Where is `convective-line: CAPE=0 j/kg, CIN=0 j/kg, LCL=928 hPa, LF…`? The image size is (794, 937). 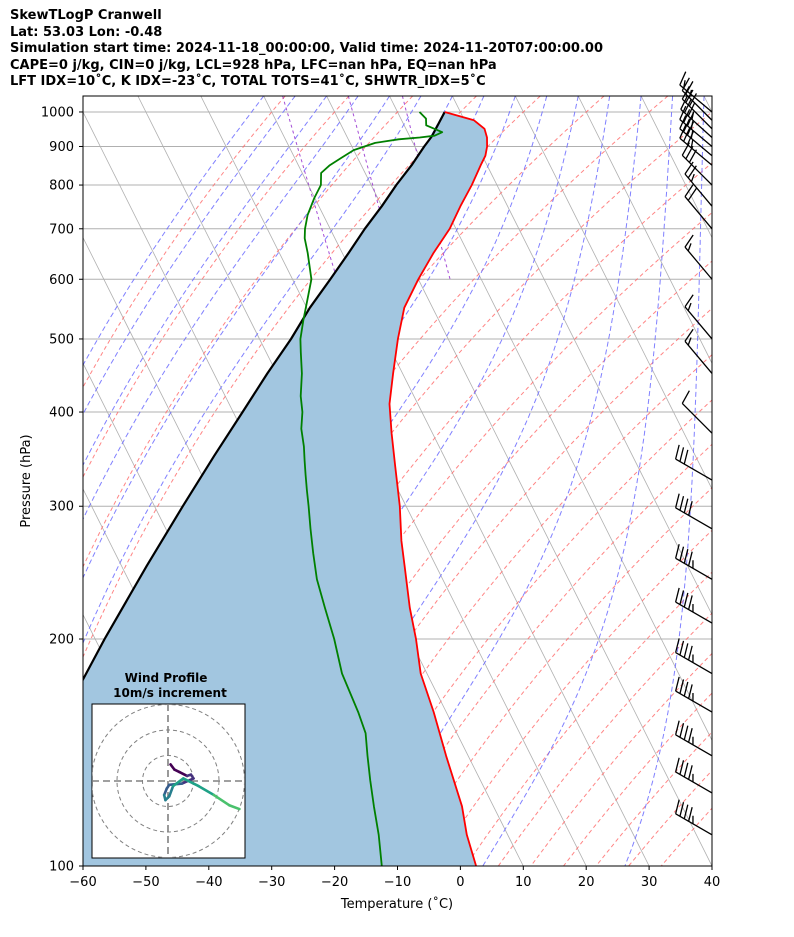
convective-line: CAPE=0 j/kg, CIN=0 j/kg, LCL=928 hPa, LF… is located at coordinates (253, 65).